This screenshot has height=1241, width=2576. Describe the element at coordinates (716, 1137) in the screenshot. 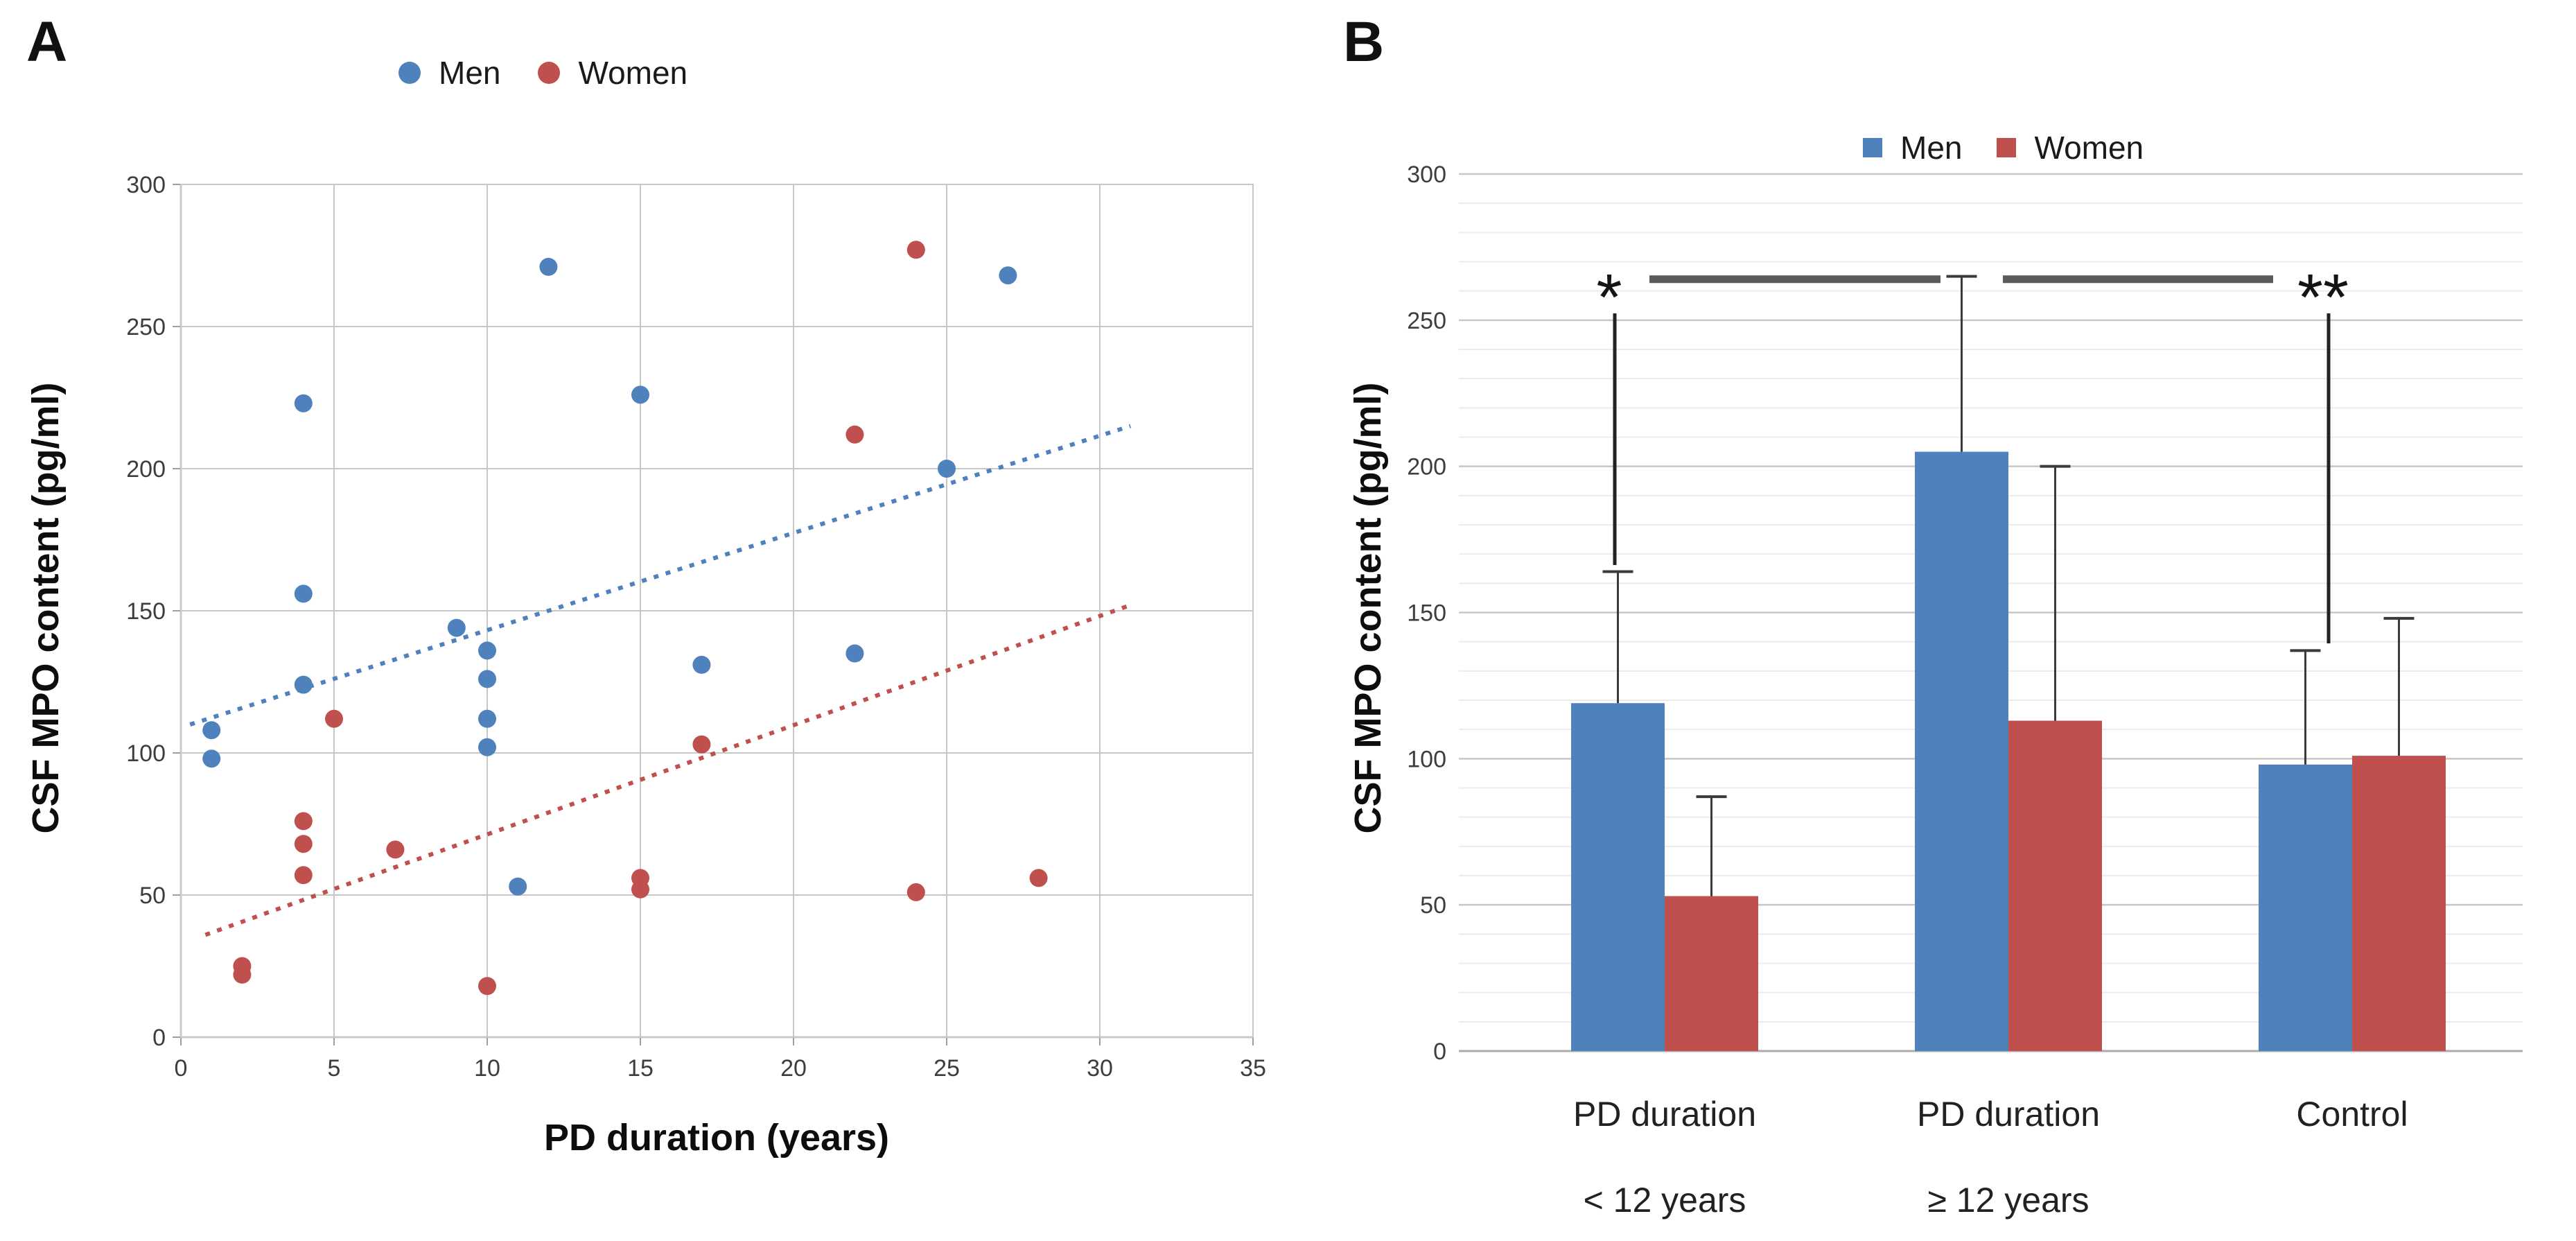

I see `panel-a-x-axis-title: PD duration (years)` at that location.